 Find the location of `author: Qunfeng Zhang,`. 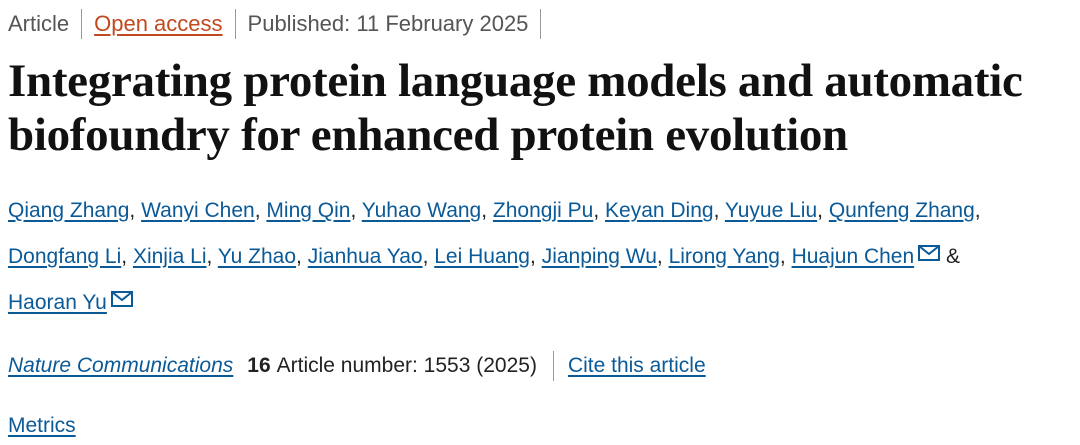

author: Qunfeng Zhang, is located at coordinates (905, 210).